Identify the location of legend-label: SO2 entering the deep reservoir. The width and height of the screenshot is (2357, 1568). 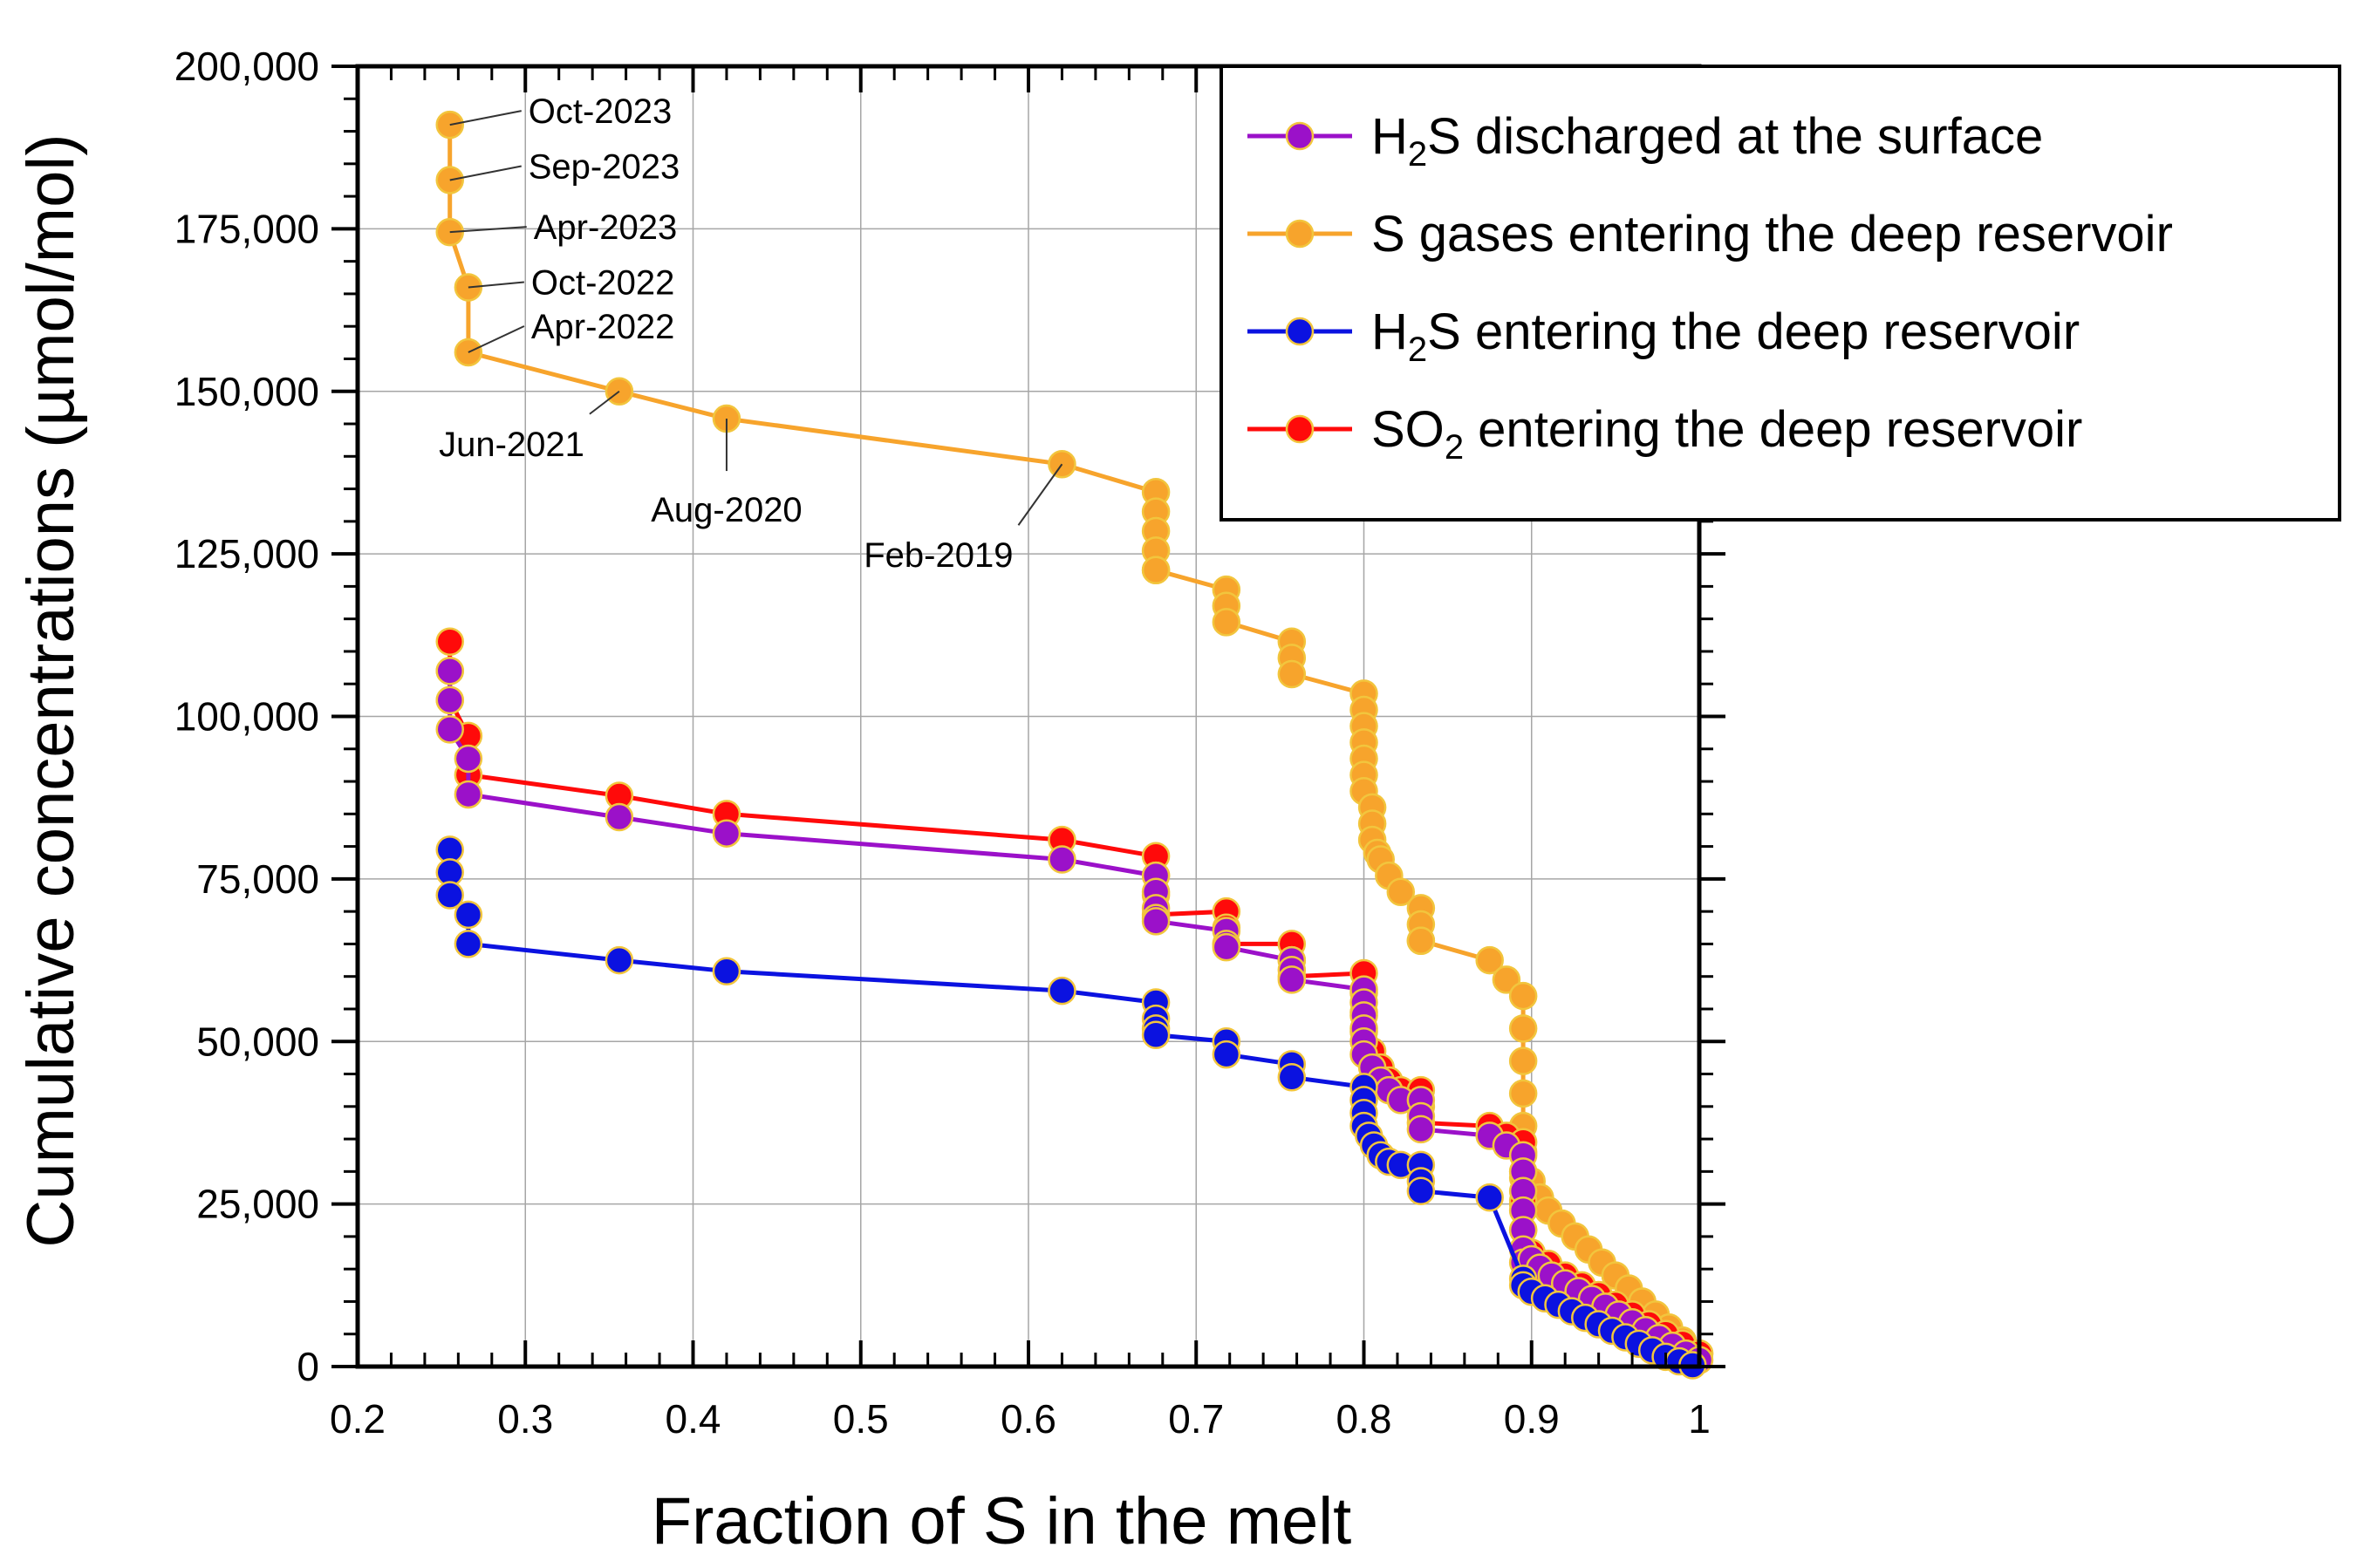
(1727, 434).